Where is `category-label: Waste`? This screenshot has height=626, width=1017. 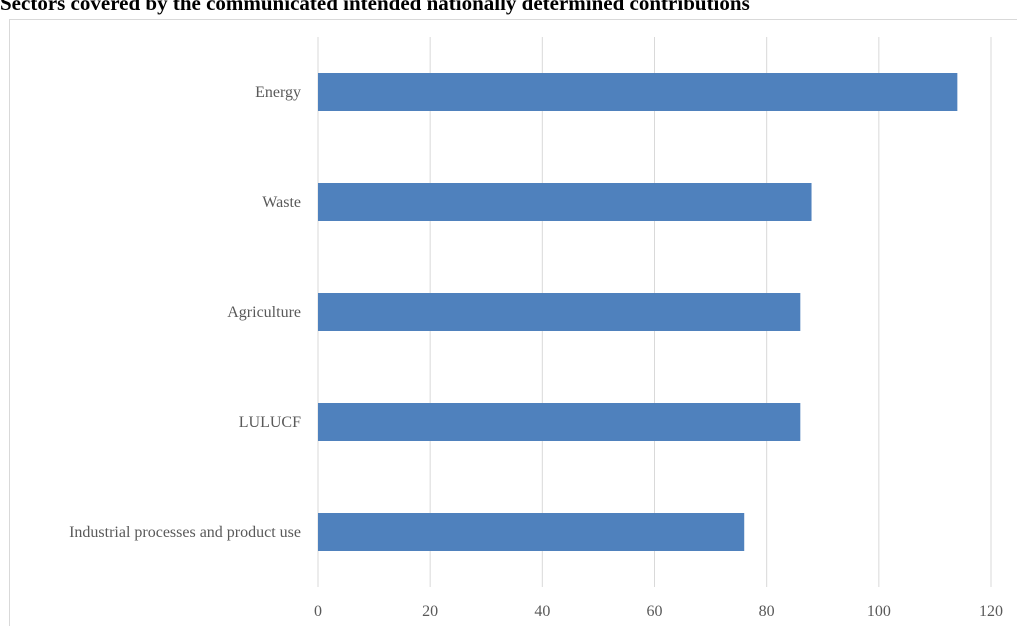
category-label: Waste is located at coordinates (281, 202).